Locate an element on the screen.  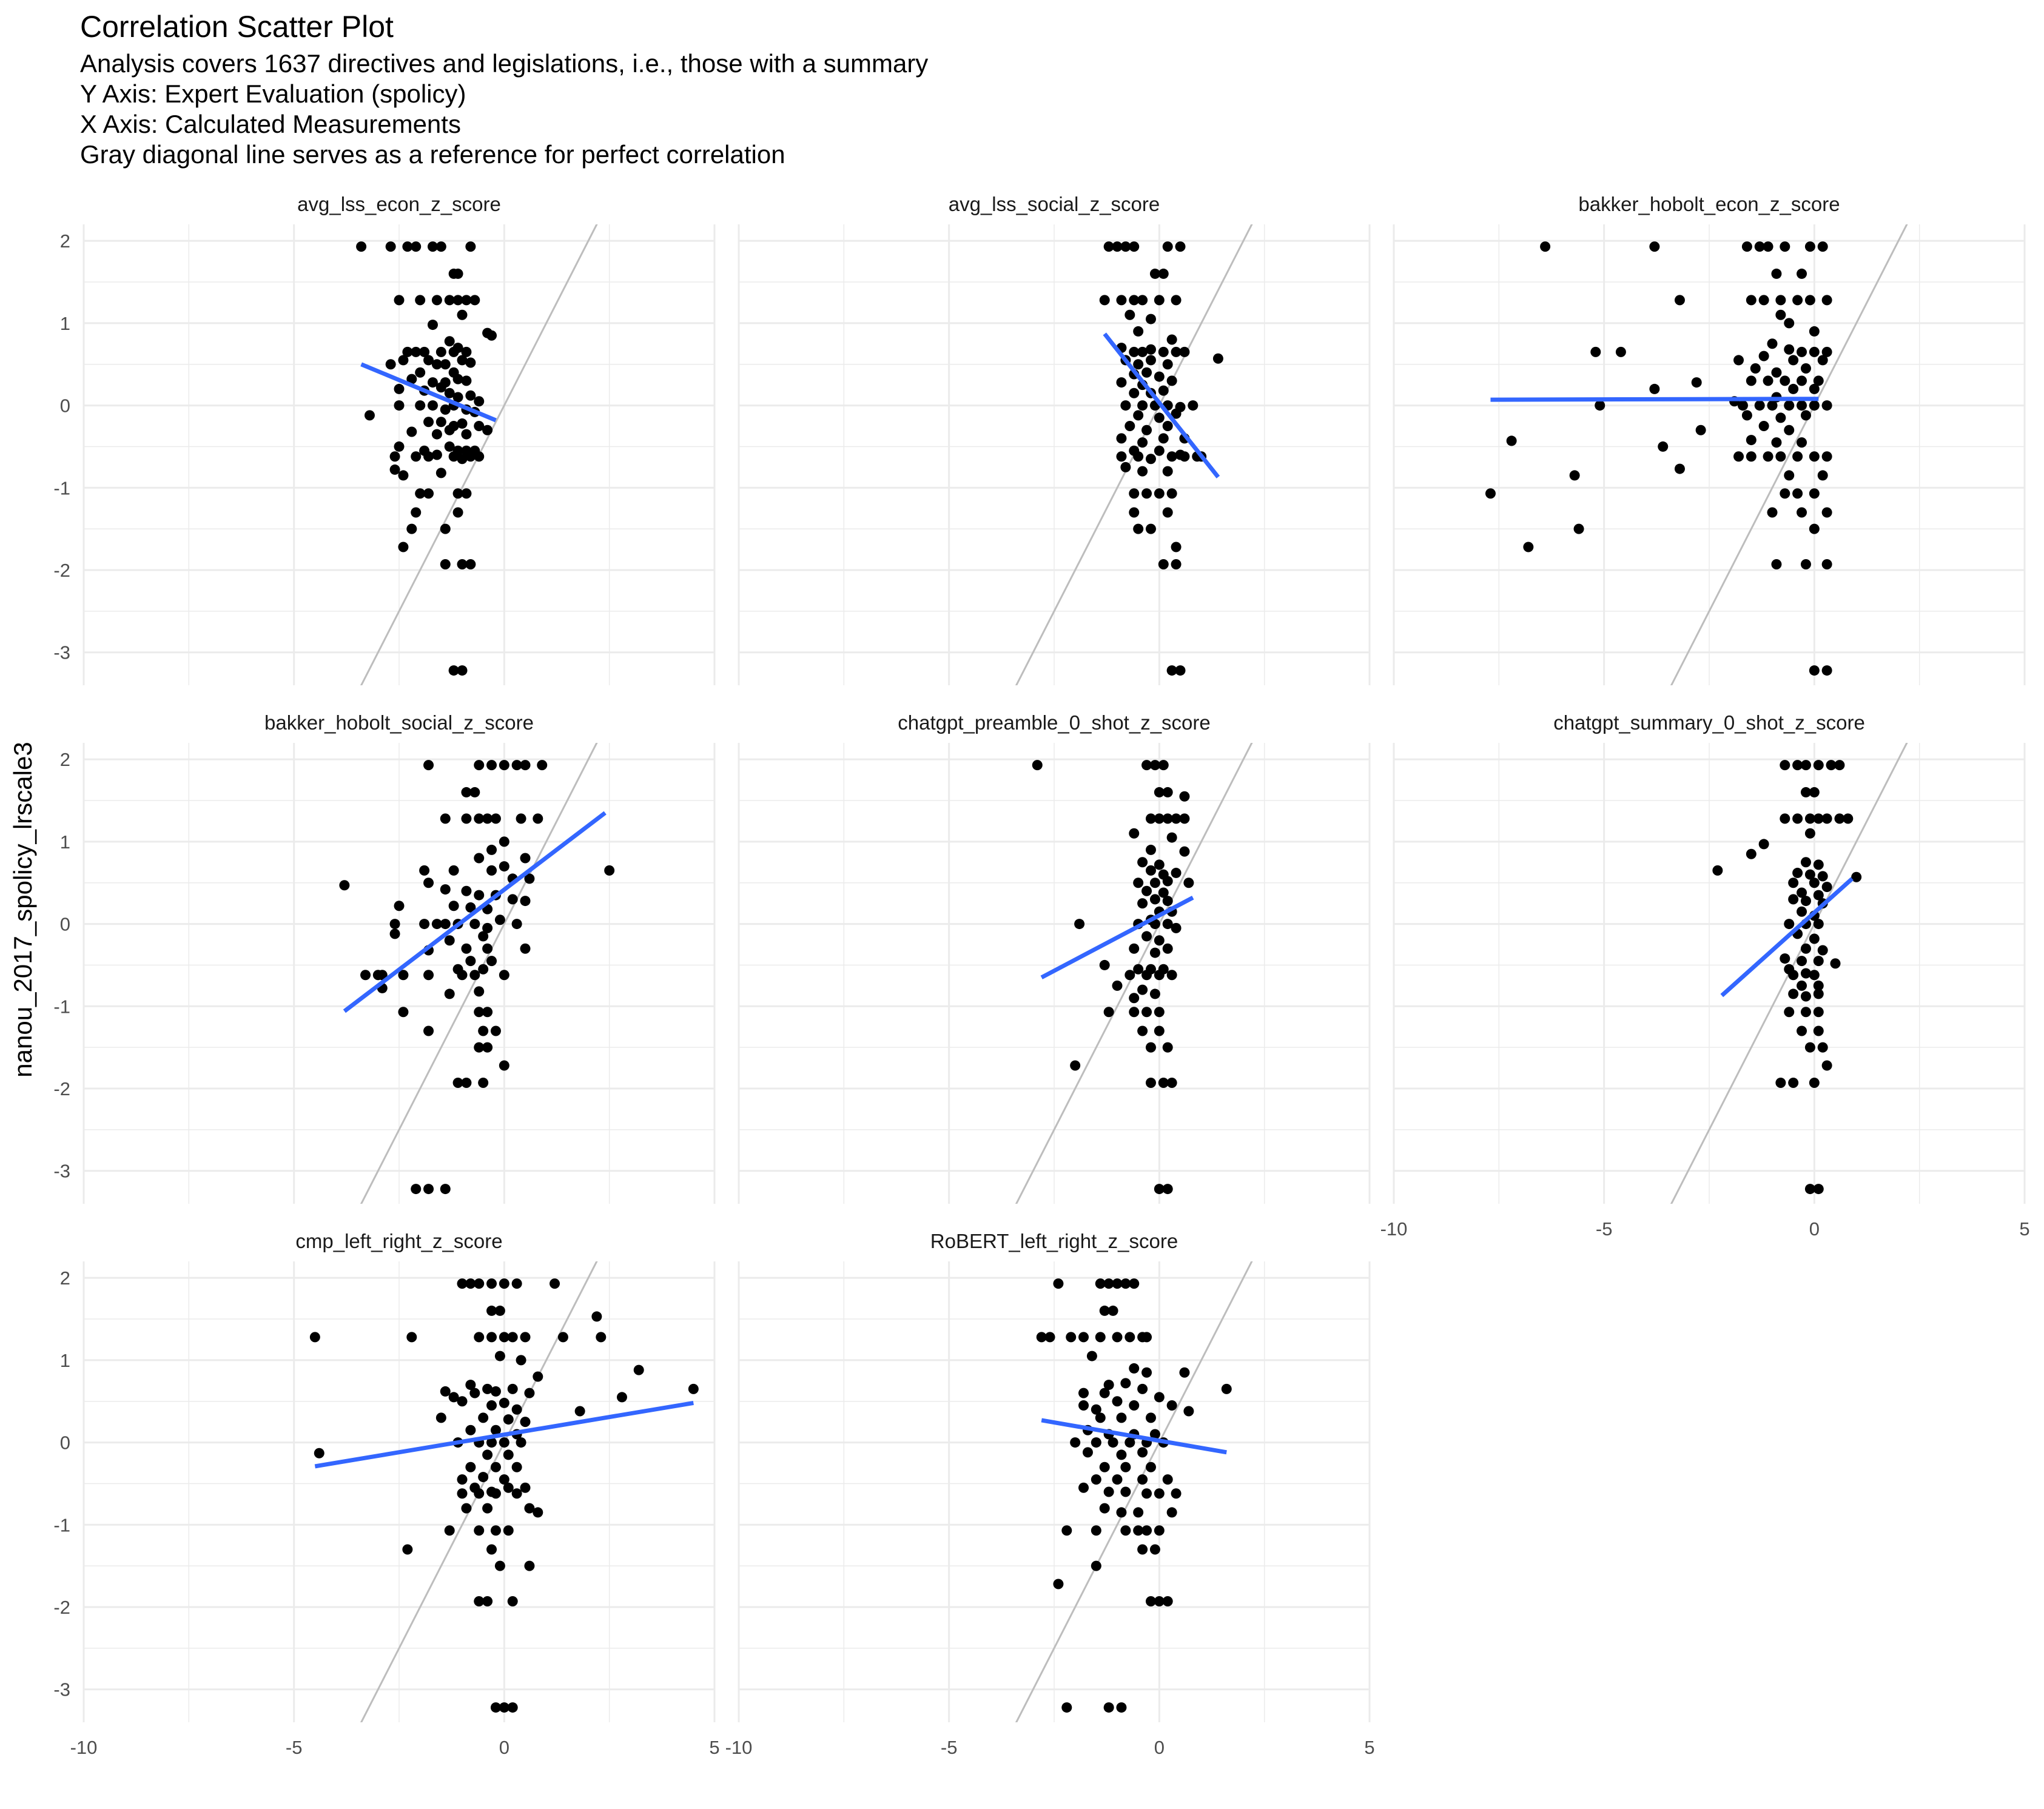
y-tick-label: -2 is located at coordinates (61, 570).